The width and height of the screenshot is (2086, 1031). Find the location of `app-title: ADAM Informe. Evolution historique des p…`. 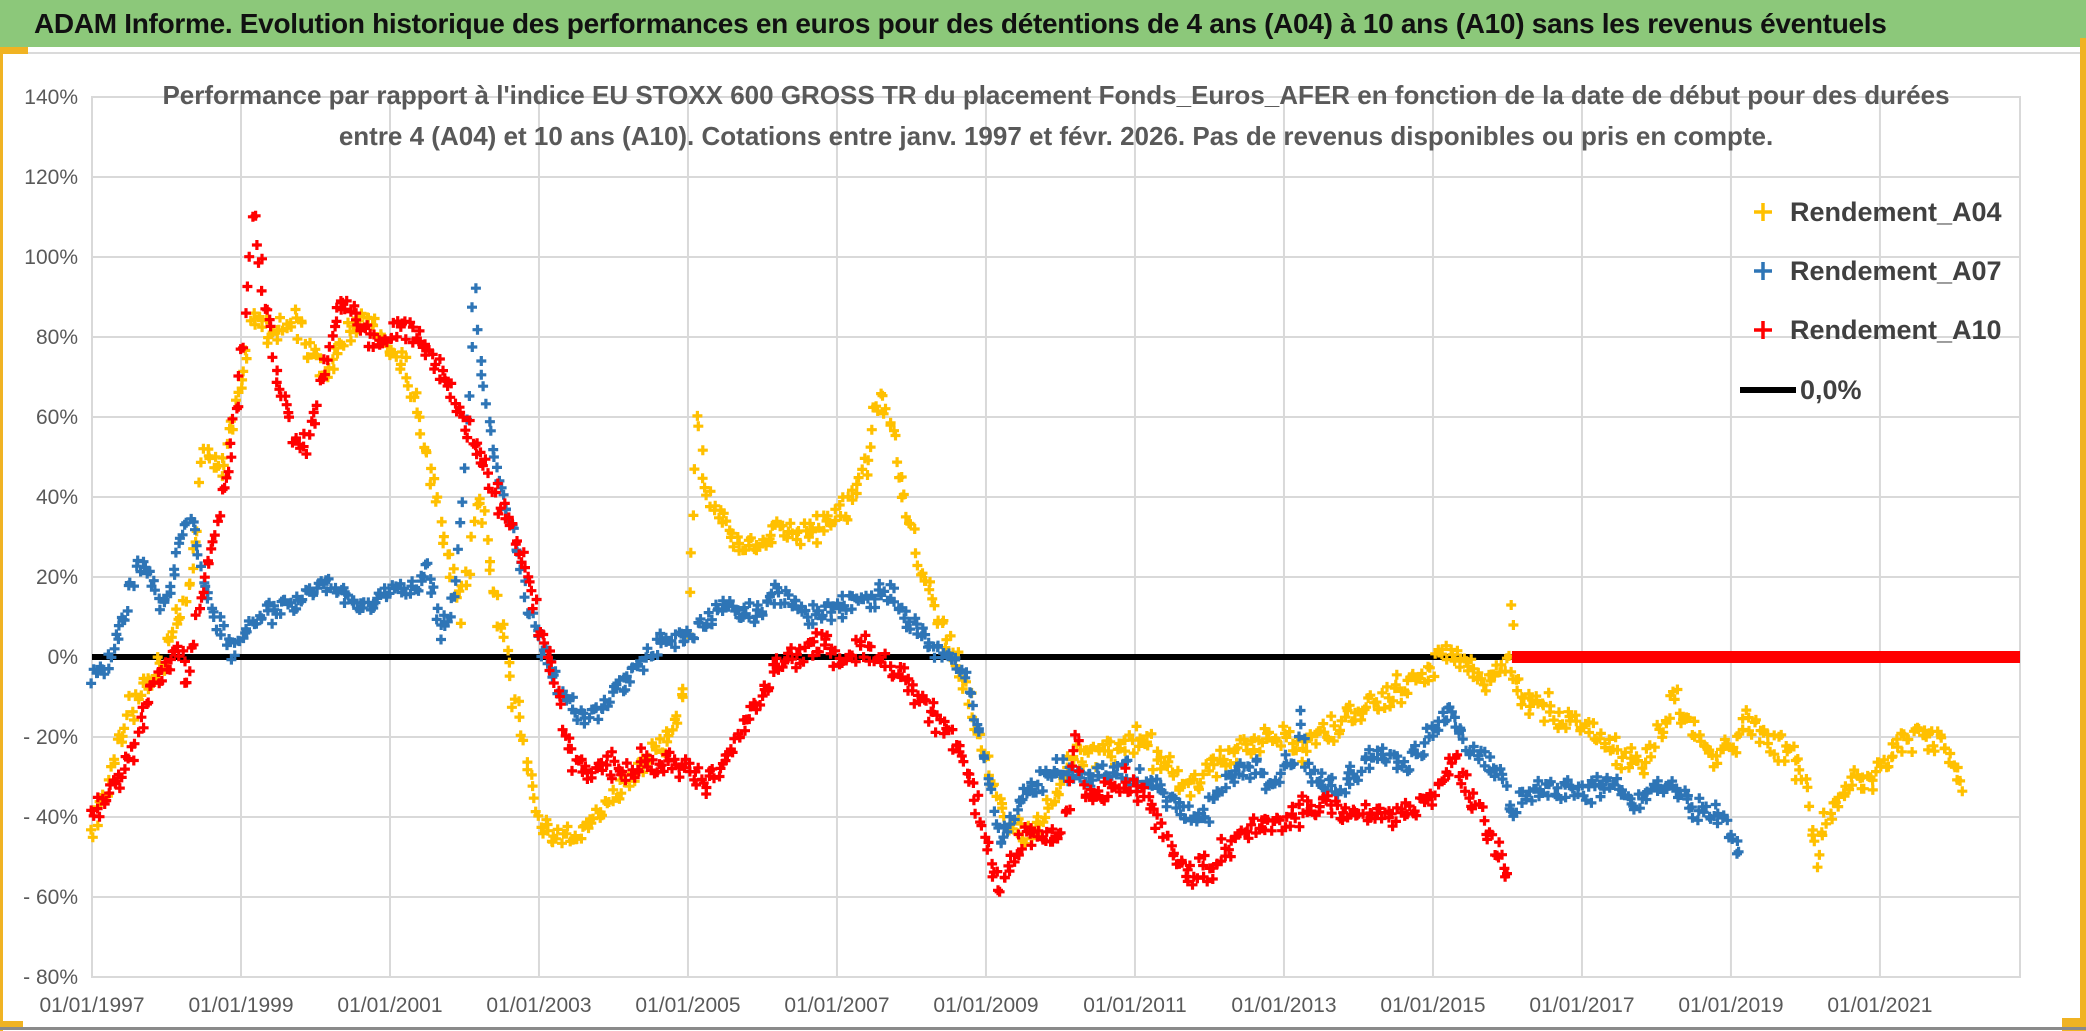

app-title: ADAM Informe. Evolution historique des p… is located at coordinates (960, 23).